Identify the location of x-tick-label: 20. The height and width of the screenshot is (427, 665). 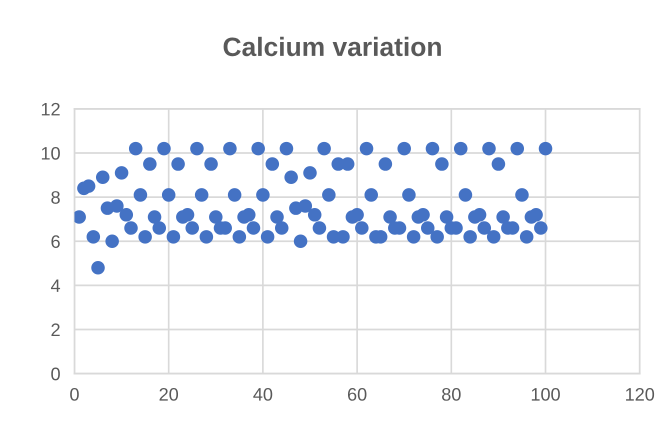
(169, 394).